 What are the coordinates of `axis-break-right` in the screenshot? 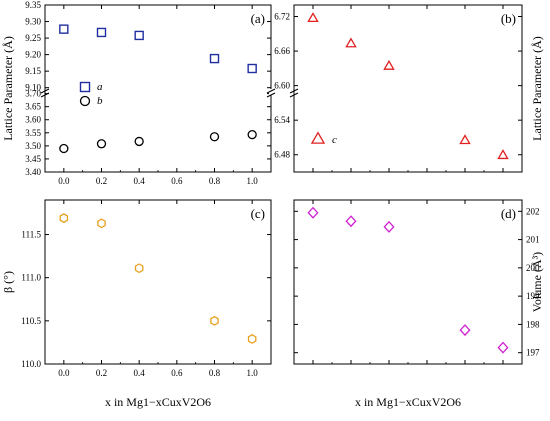 It's located at (271, 93).